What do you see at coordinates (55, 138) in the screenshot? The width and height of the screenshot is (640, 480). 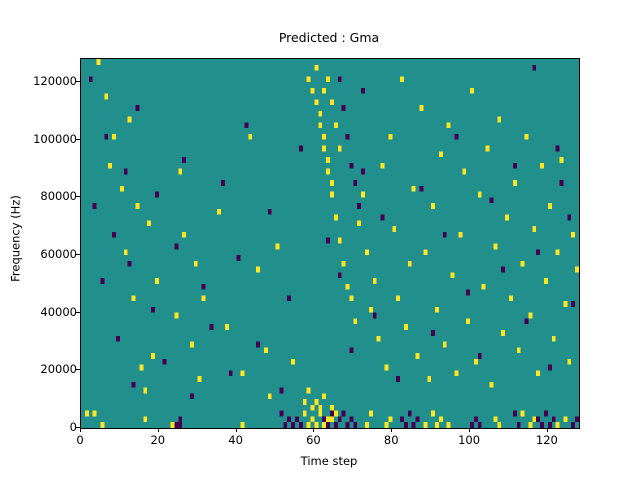 I see `y-tick-label: 100000` at bounding box center [55, 138].